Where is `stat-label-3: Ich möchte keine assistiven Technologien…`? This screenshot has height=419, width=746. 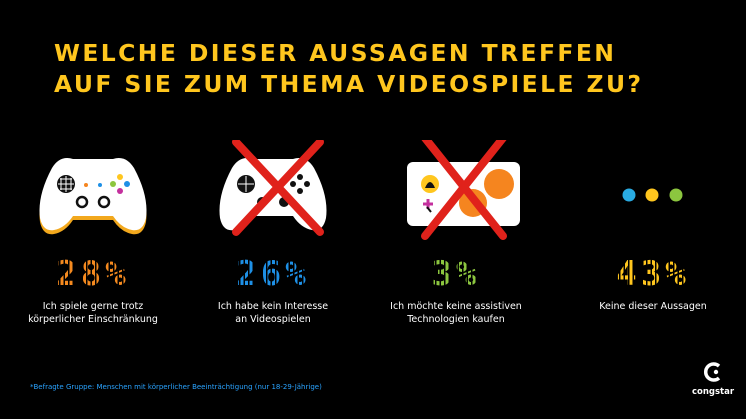 stat-label-3: Ich möchte keine assistiven Technologien… is located at coordinates (456, 313).